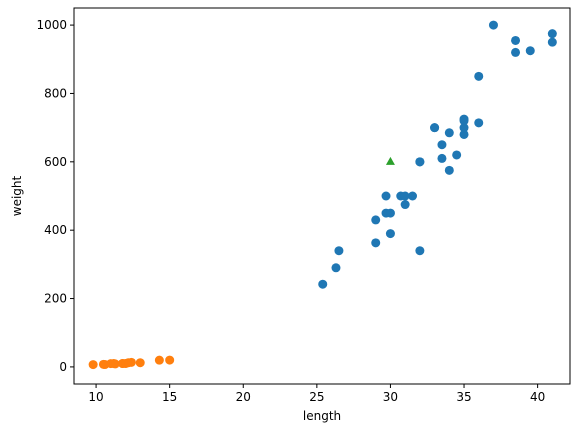 The image size is (580, 432). Describe the element at coordinates (463, 397) in the screenshot. I see `x-tick-label-5: 35` at that location.